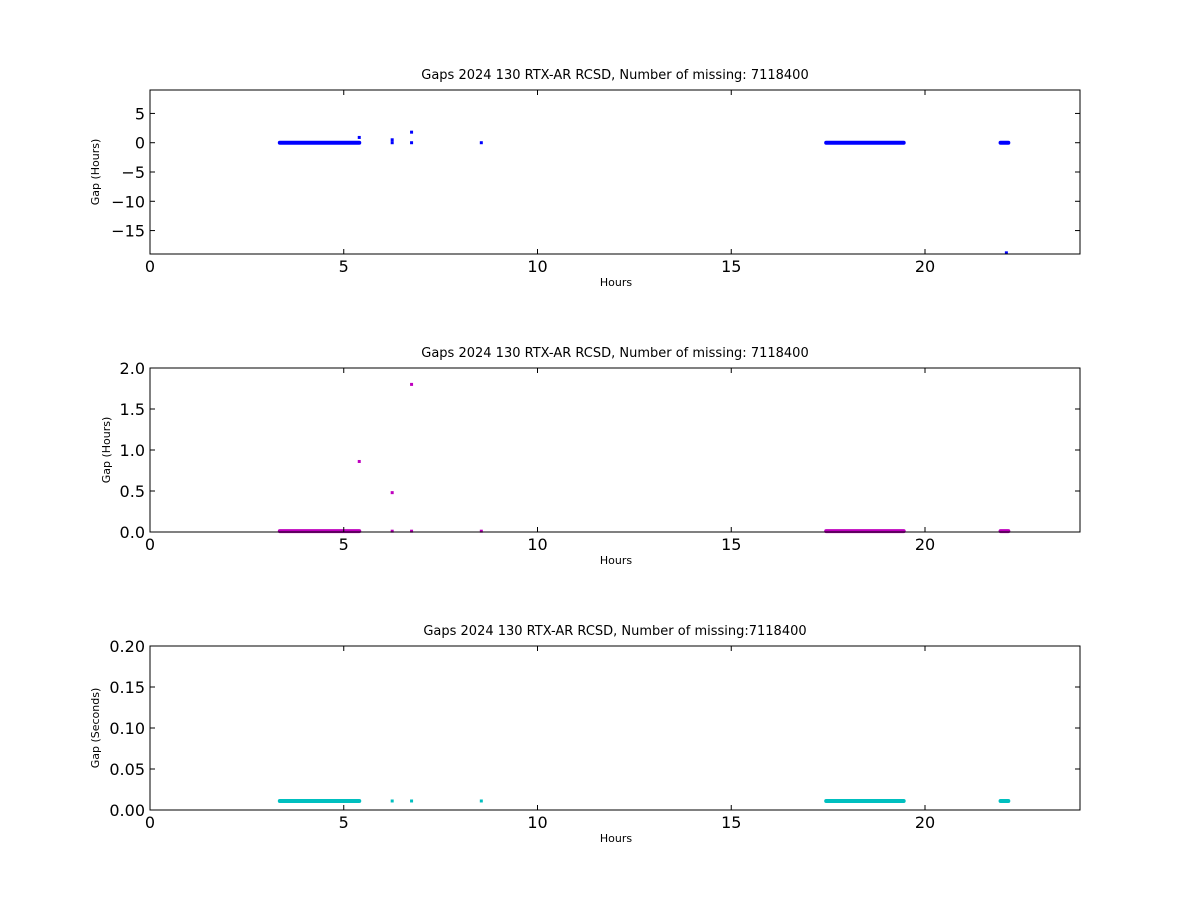  What do you see at coordinates (132, 532) in the screenshot?
I see `y-tick-label: 0.0` at bounding box center [132, 532].